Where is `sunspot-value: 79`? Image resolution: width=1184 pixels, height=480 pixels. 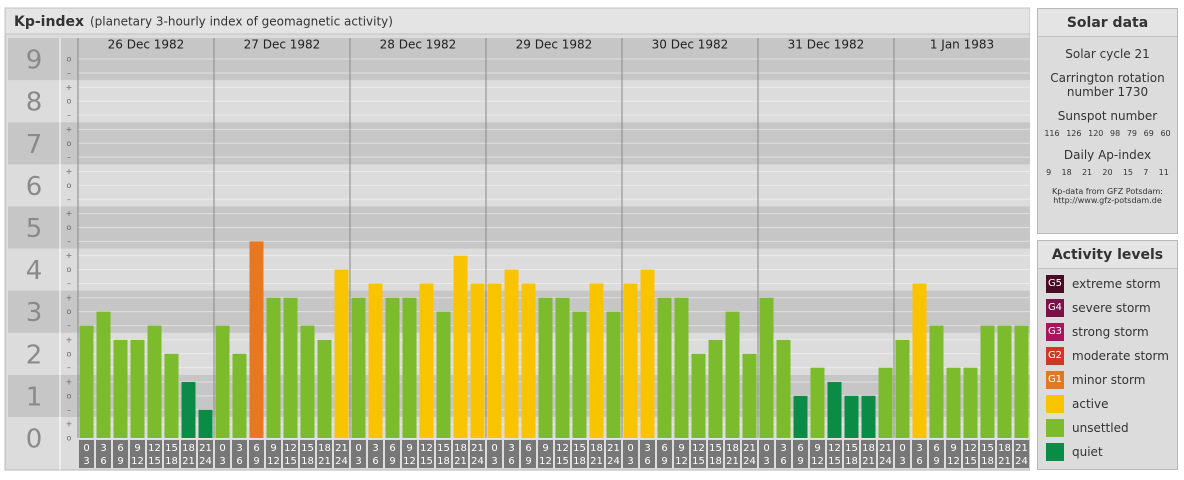
sunspot-value: 79 is located at coordinates (1132, 133).